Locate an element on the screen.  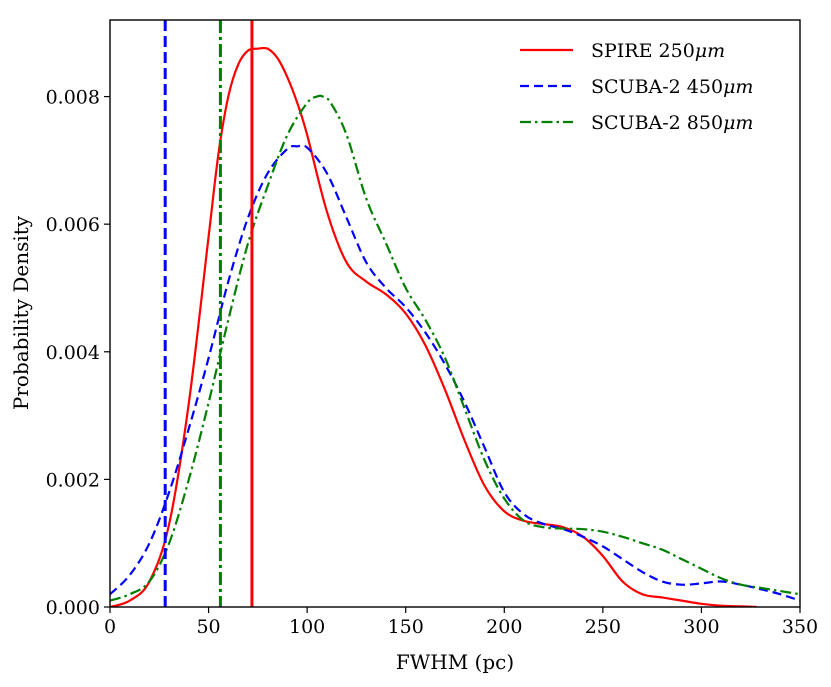
legend-label-0: SPIRE 250μm is located at coordinates (658, 51).